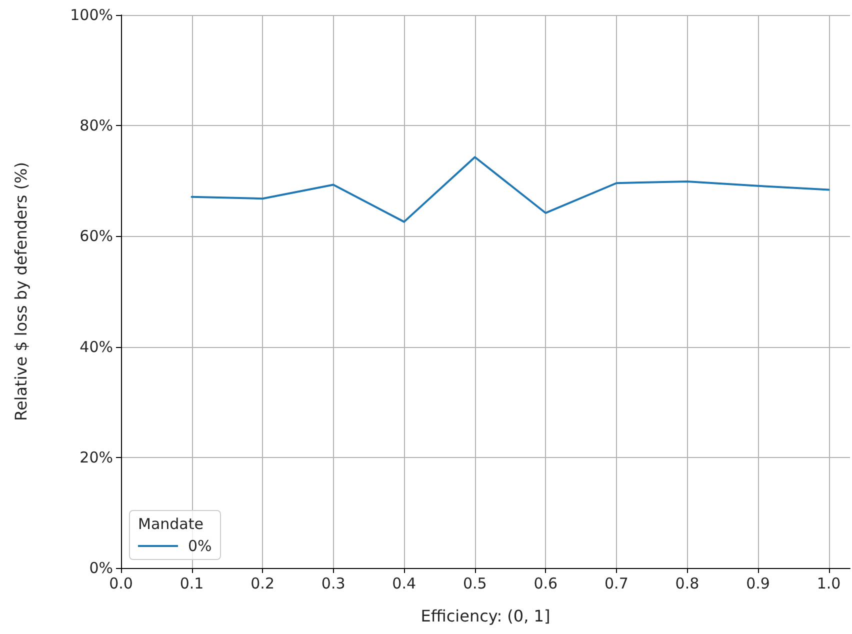 This screenshot has width=852, height=634. Describe the element at coordinates (96, 125) in the screenshot. I see `y-tick-label: 80%` at that location.